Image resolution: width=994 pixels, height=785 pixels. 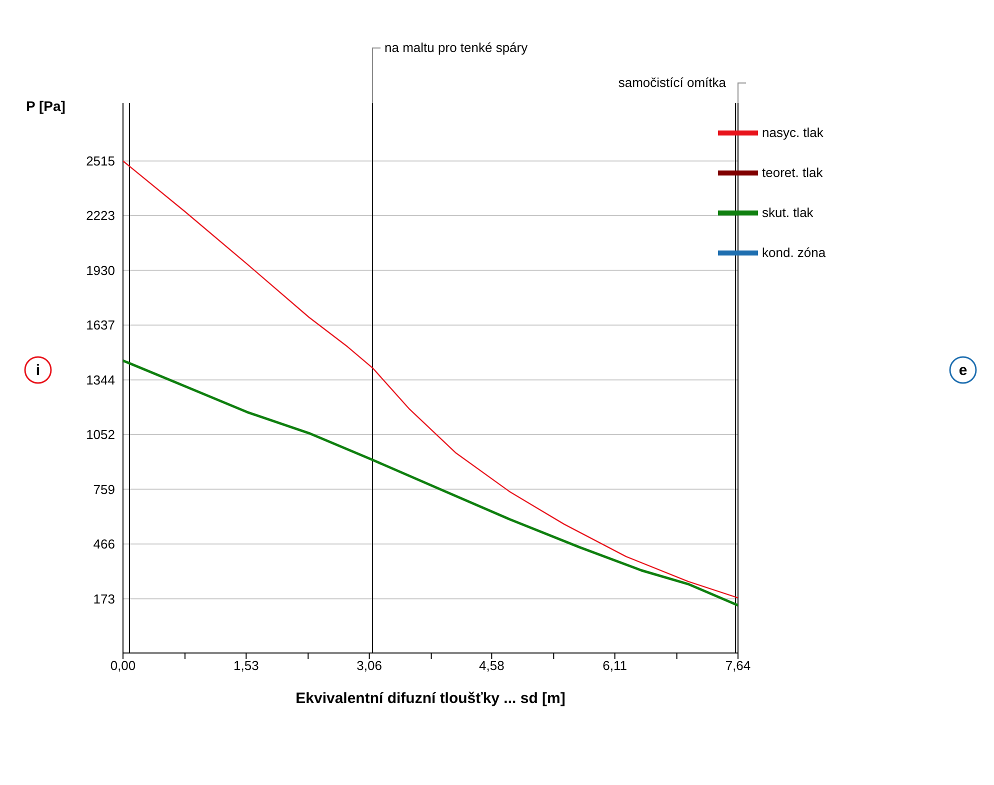 What do you see at coordinates (100, 380) in the screenshot?
I see `y-tick-label: 1344` at bounding box center [100, 380].